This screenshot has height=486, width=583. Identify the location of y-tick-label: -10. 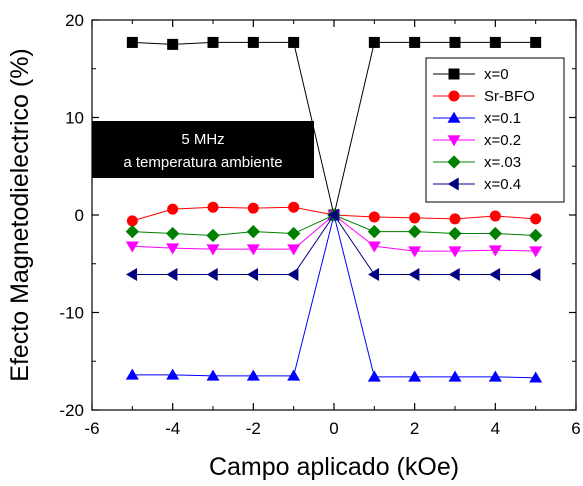
(71, 313).